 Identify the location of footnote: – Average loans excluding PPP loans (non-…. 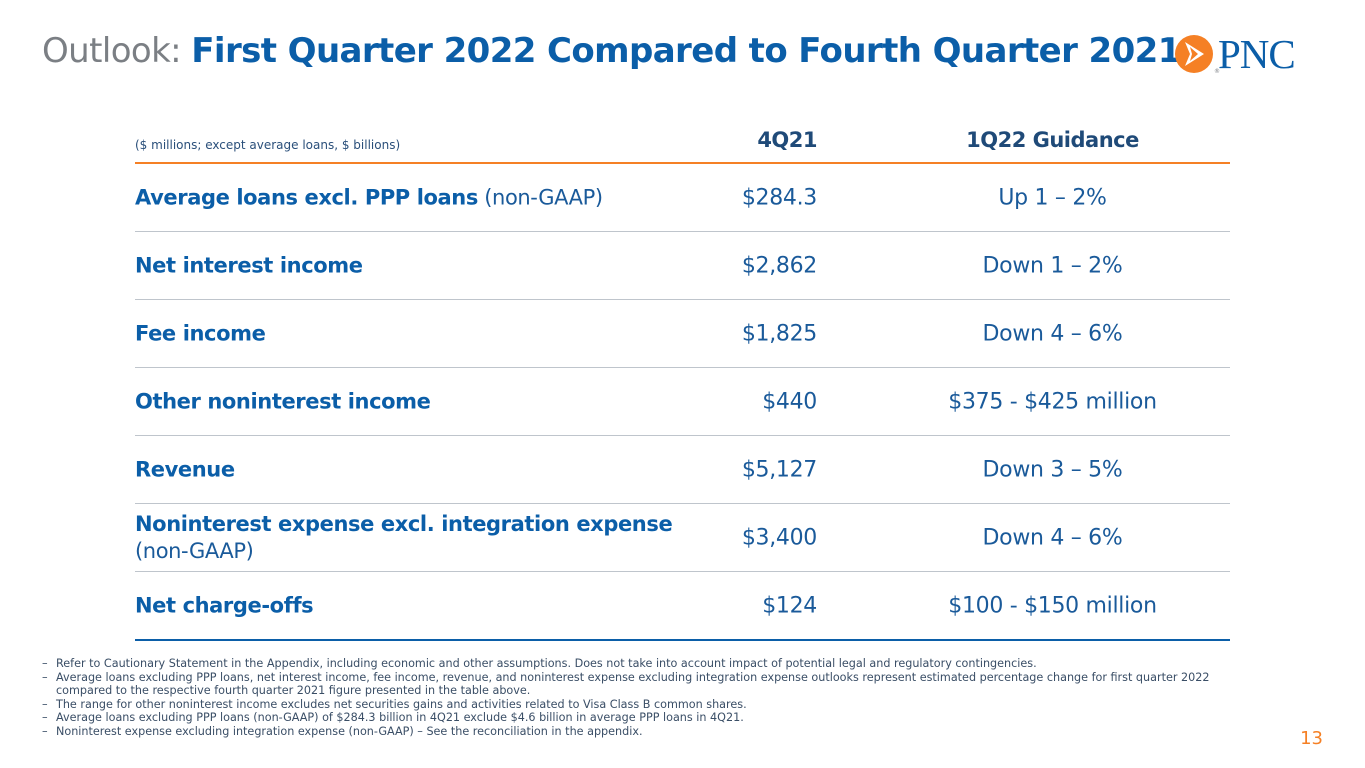
(393, 717).